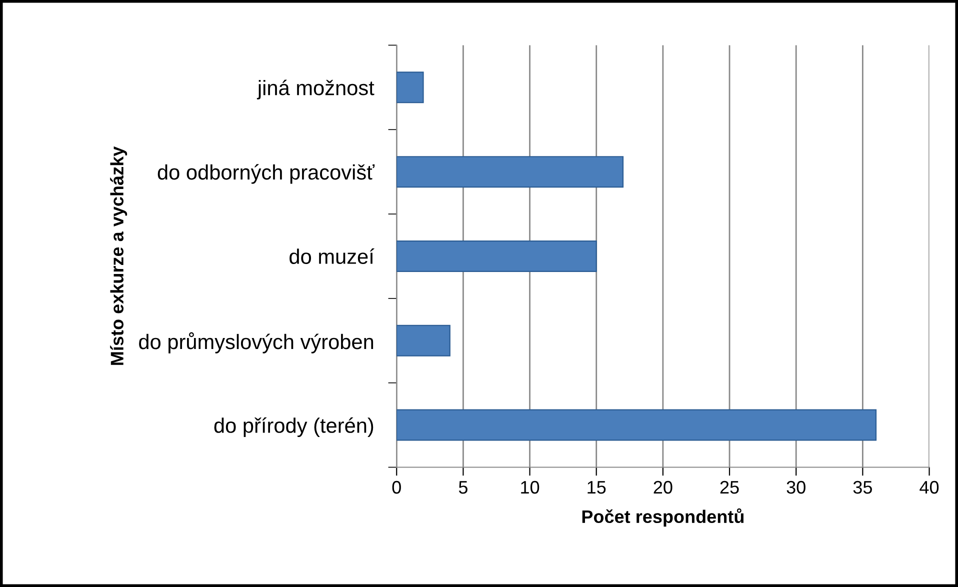 This screenshot has width=958, height=587. Describe the element at coordinates (315, 90) in the screenshot. I see `y-tick-label: jiná možnost` at that location.